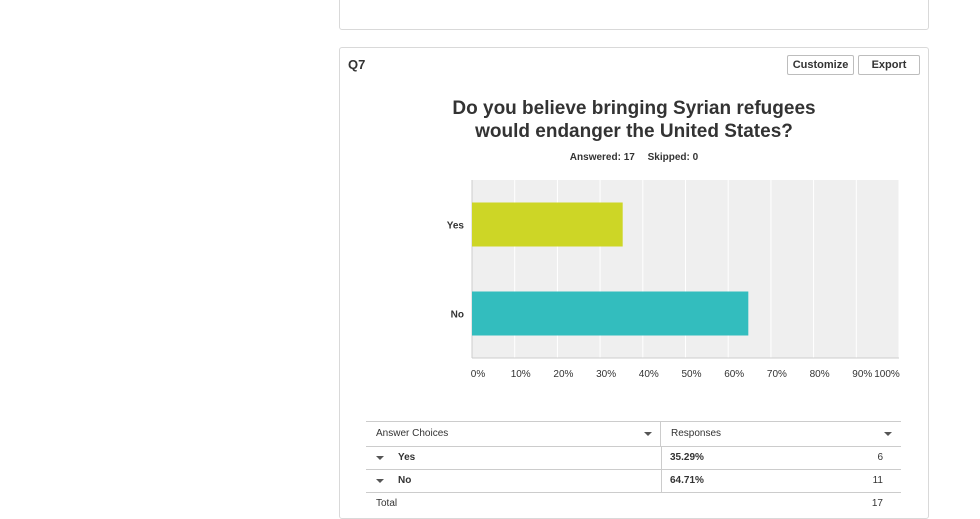 This screenshot has width=980, height=519. Describe the element at coordinates (649, 374) in the screenshot. I see `x-tick-label: 40%` at that location.